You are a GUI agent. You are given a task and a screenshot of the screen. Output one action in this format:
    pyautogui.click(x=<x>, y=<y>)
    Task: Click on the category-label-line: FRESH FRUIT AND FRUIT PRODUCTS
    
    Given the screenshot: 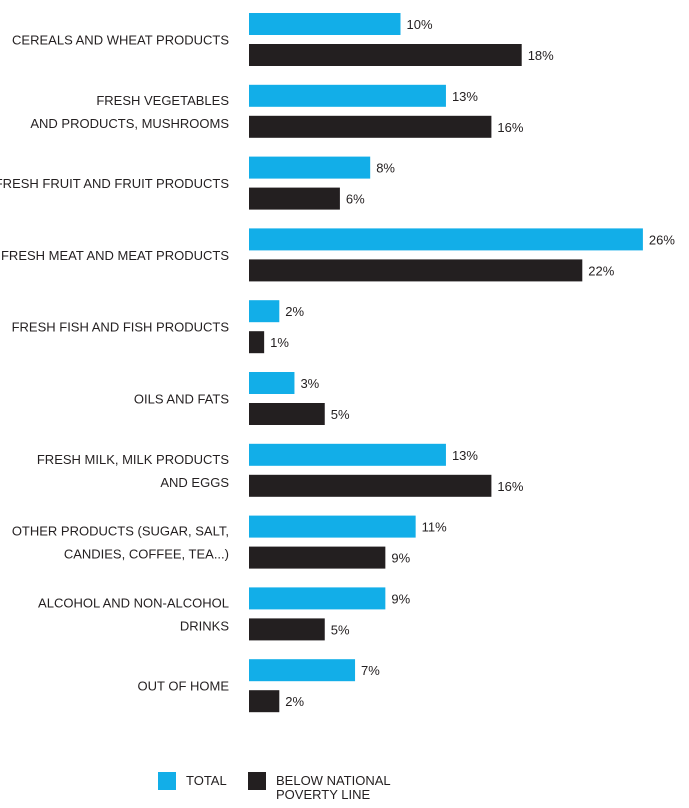 What is the action you would take?
    pyautogui.click(x=114, y=183)
    